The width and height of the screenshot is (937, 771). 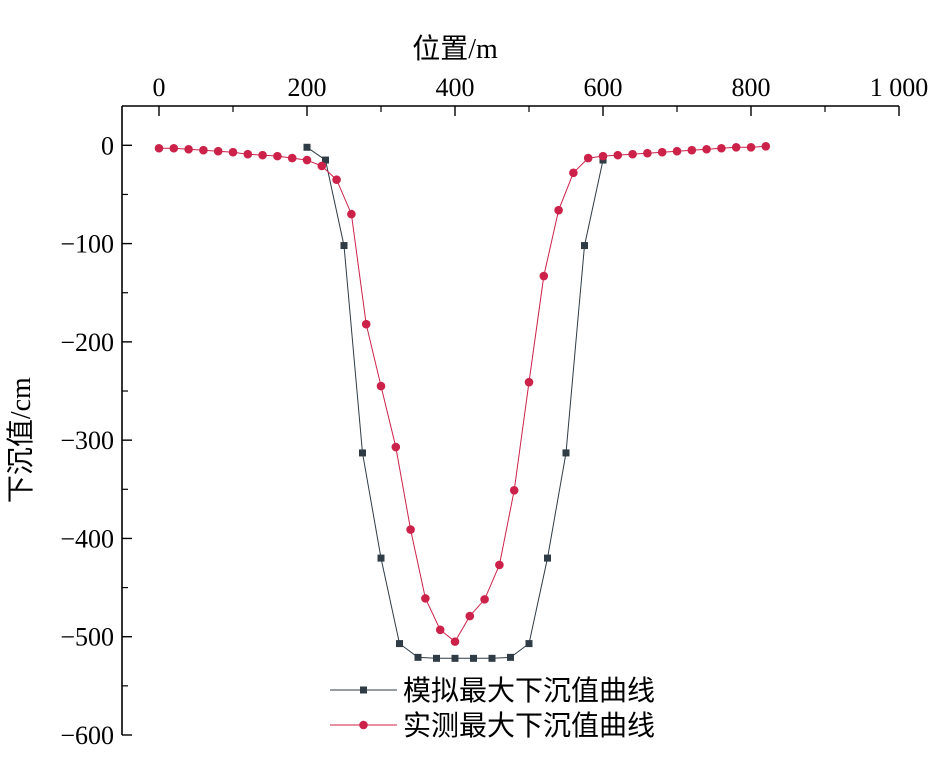 What do you see at coordinates (455, 87) in the screenshot?
I see `x-tick-label: 400` at bounding box center [455, 87].